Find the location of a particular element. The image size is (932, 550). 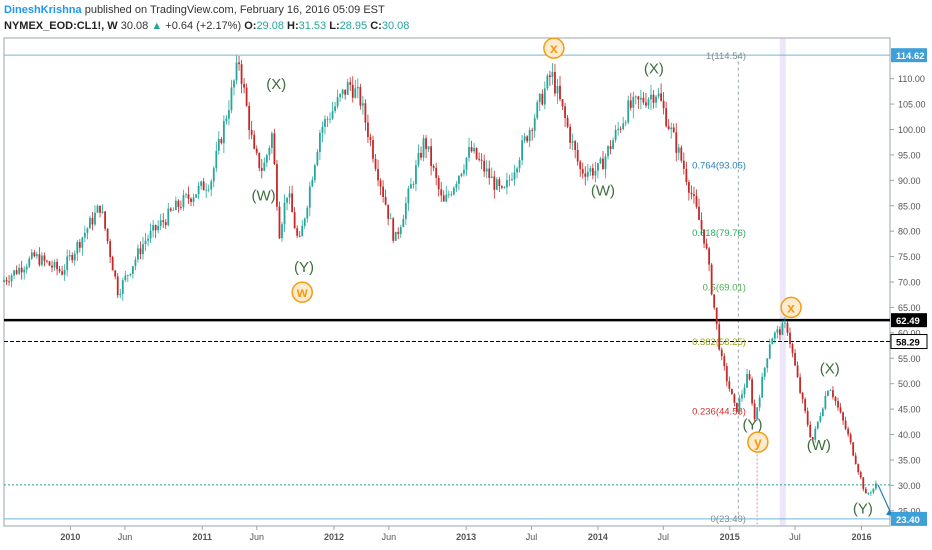

x-tick-label: Jul is located at coordinates (532, 537).